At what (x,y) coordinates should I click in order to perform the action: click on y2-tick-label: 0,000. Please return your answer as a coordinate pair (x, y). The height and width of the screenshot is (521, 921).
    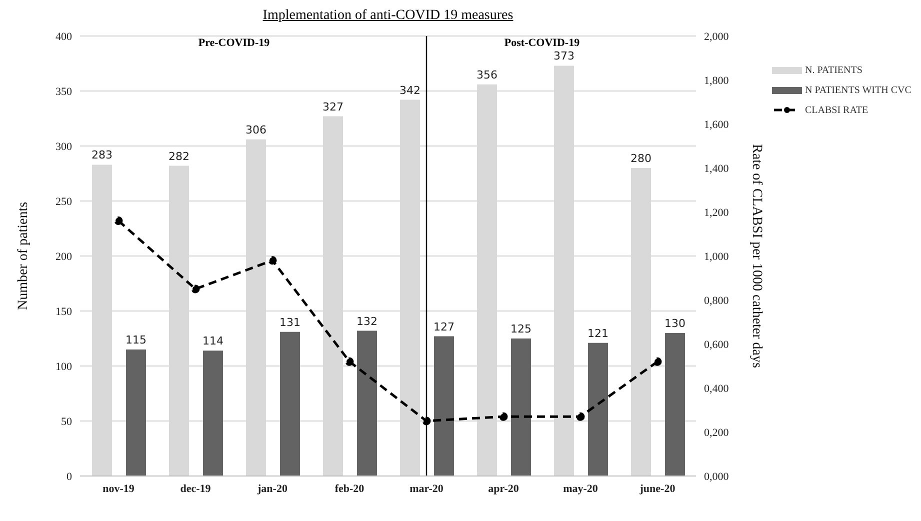
    Looking at the image, I should click on (717, 476).